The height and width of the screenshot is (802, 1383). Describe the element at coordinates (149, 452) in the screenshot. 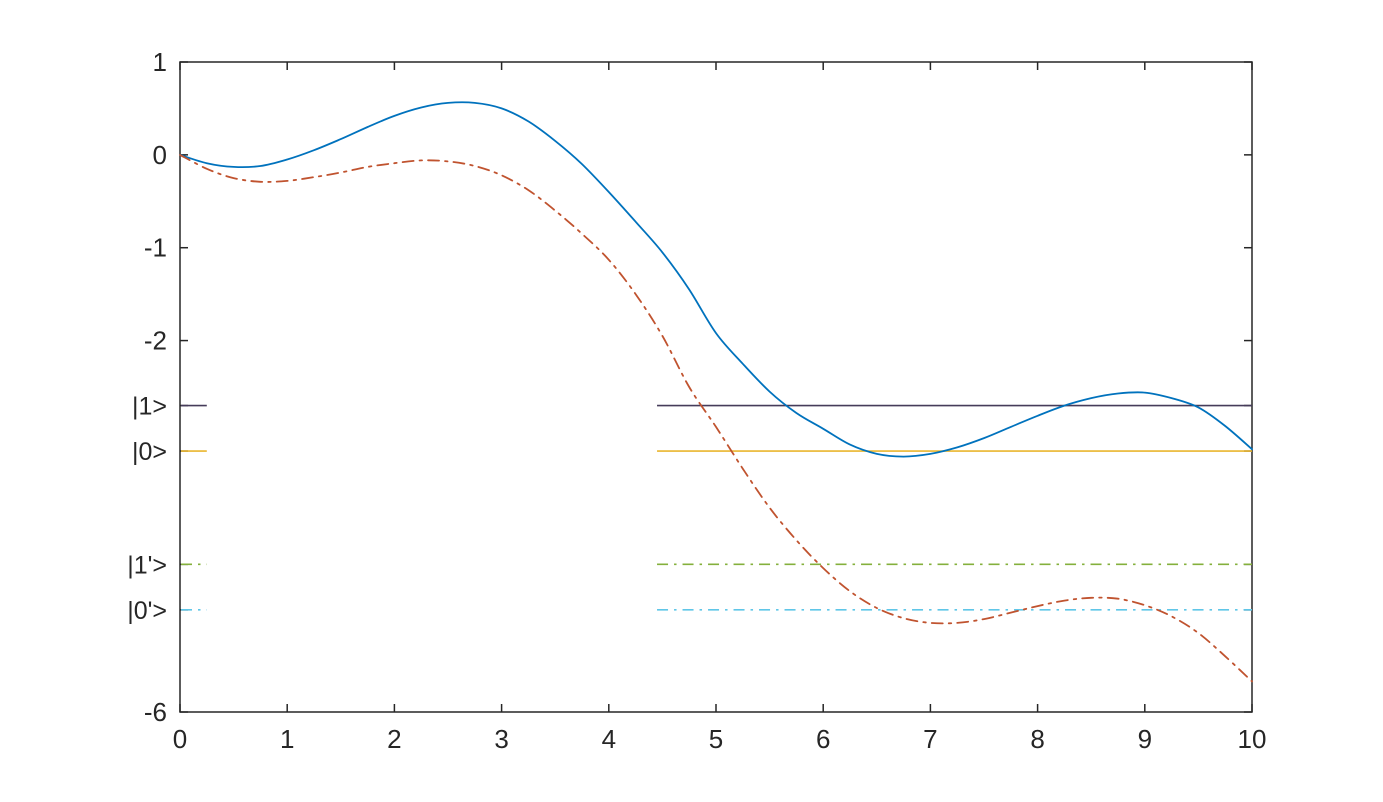

I see `y-tick-label: |0>` at that location.